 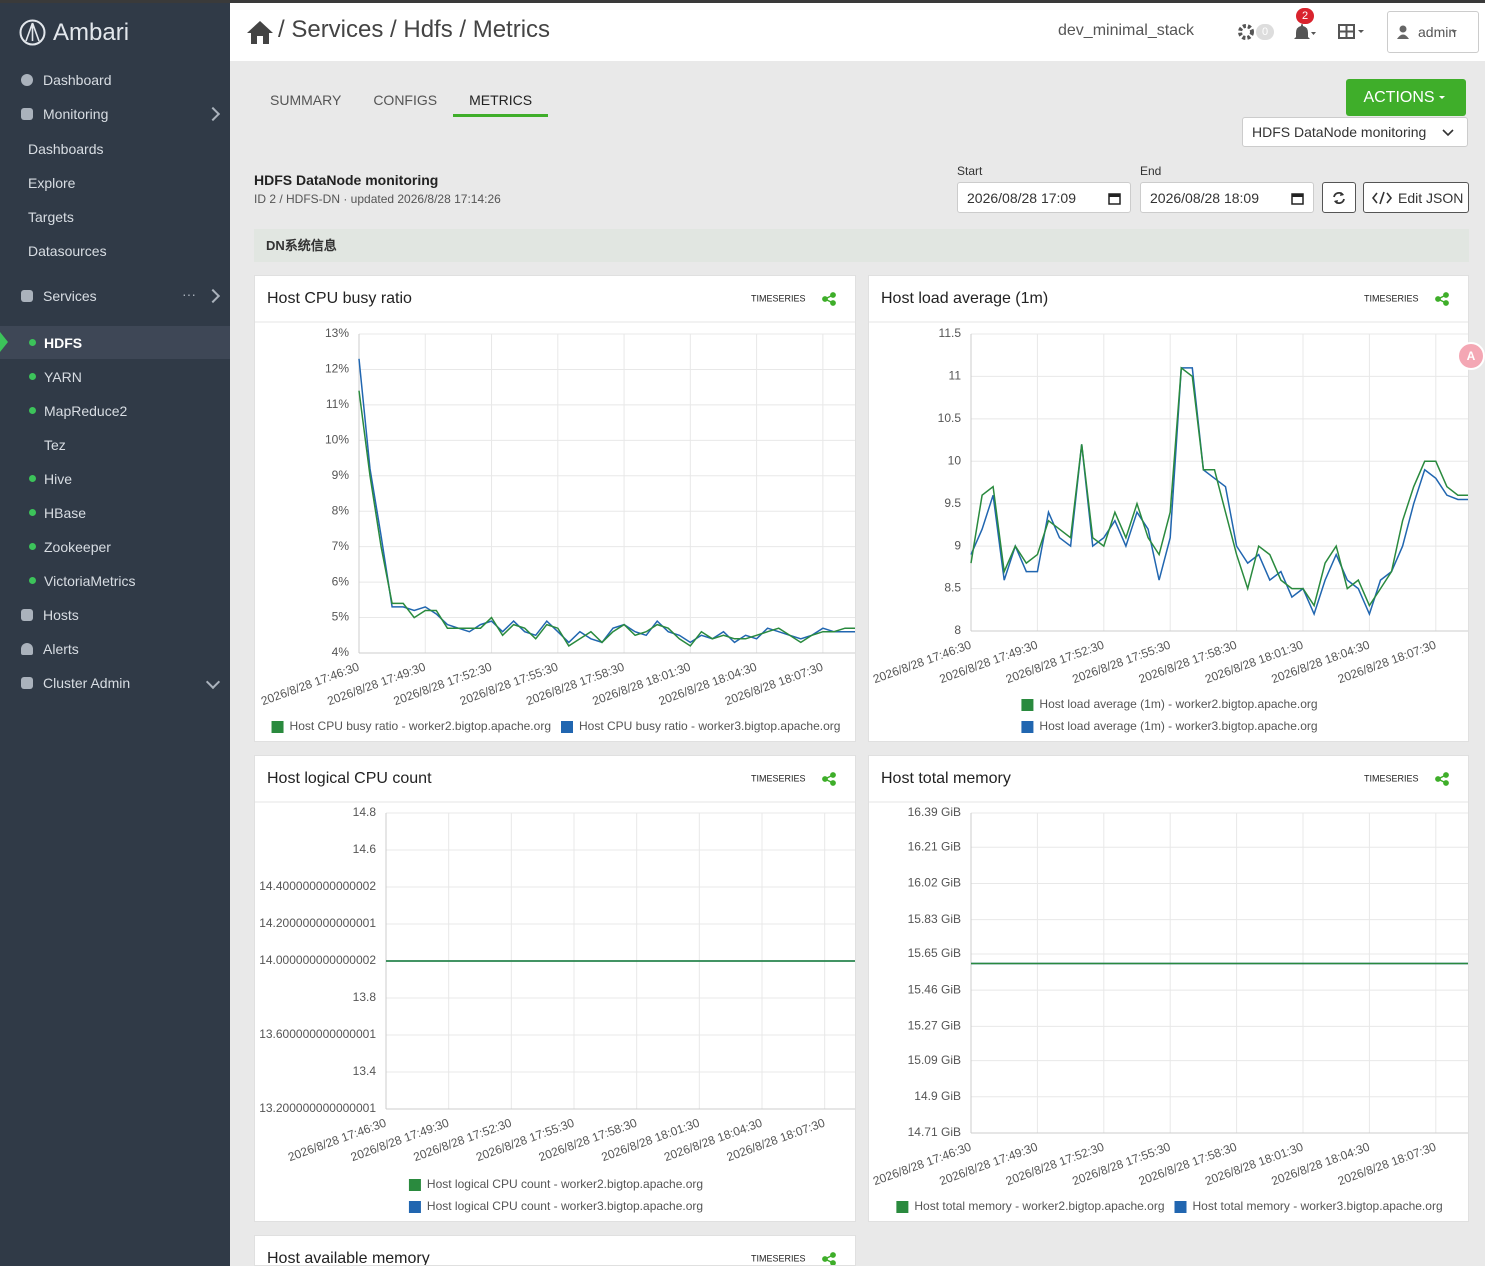 I want to click on home-icon, so click(x=260, y=32).